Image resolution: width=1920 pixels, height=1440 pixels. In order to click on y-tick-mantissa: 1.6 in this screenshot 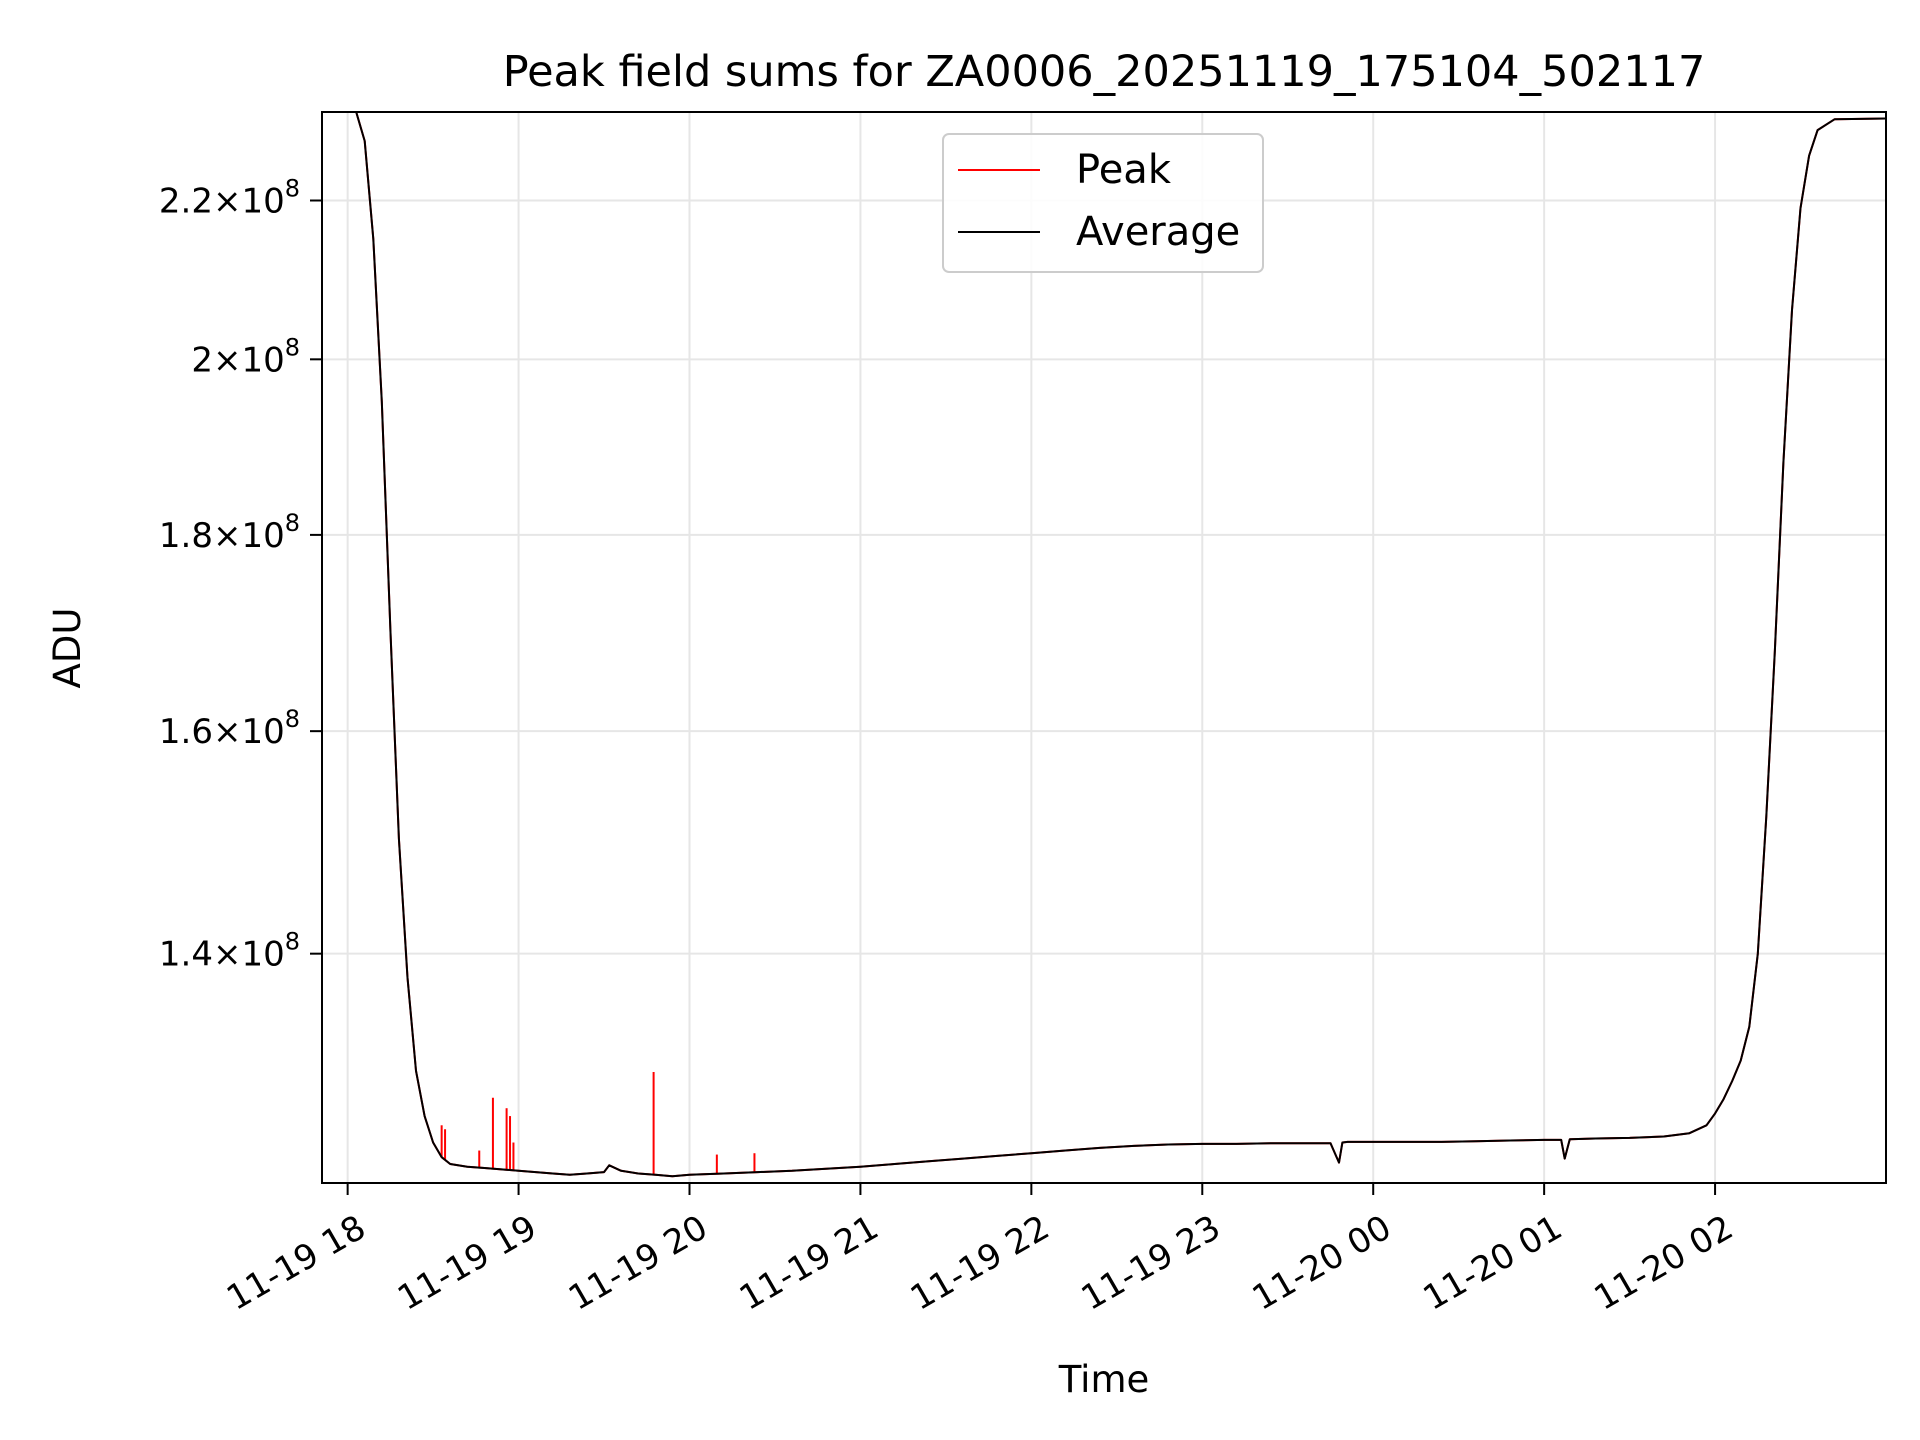, I will do `click(186, 732)`.